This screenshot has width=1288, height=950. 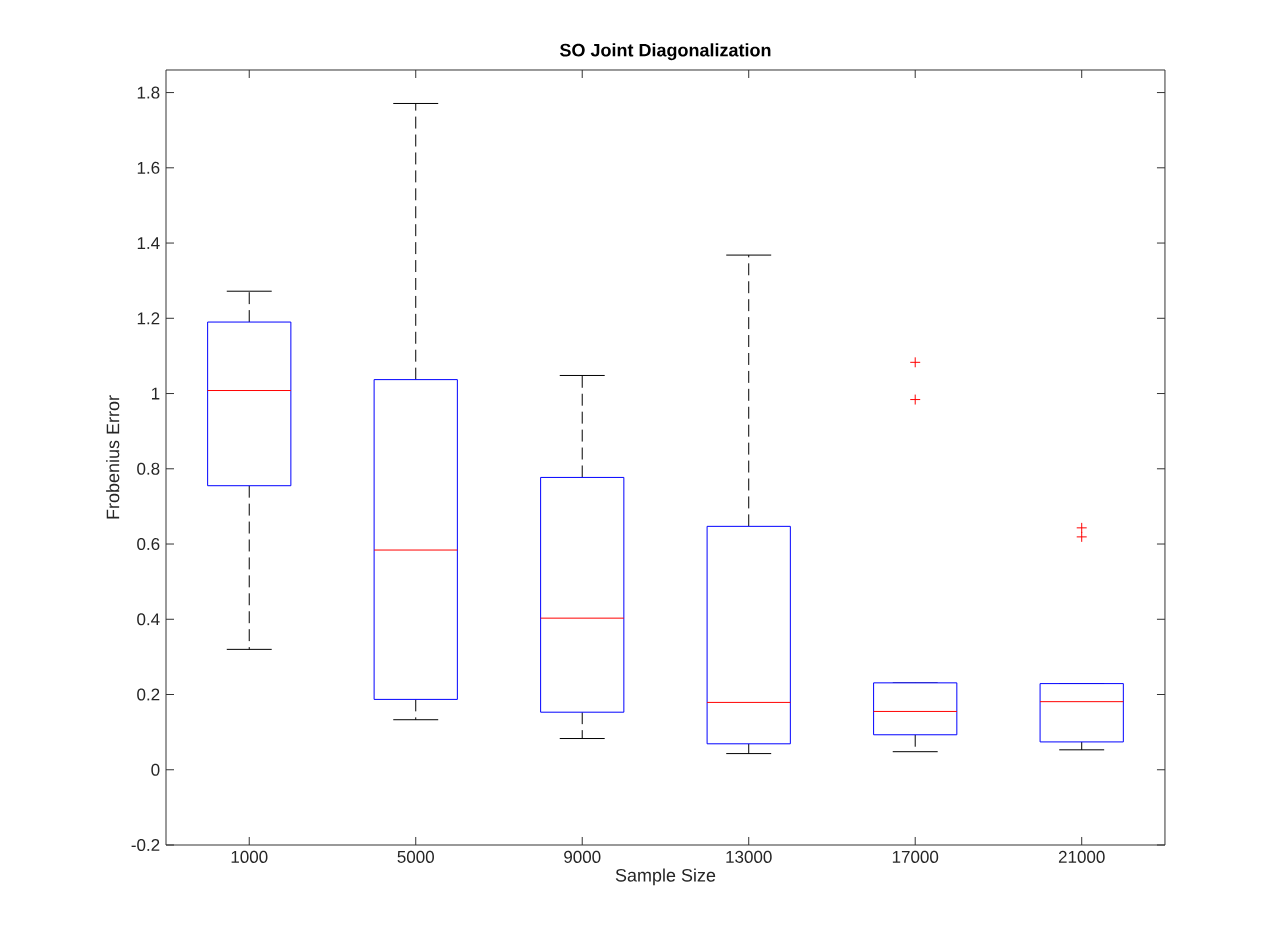 I want to click on y-tick-label: 1, so click(x=155, y=393).